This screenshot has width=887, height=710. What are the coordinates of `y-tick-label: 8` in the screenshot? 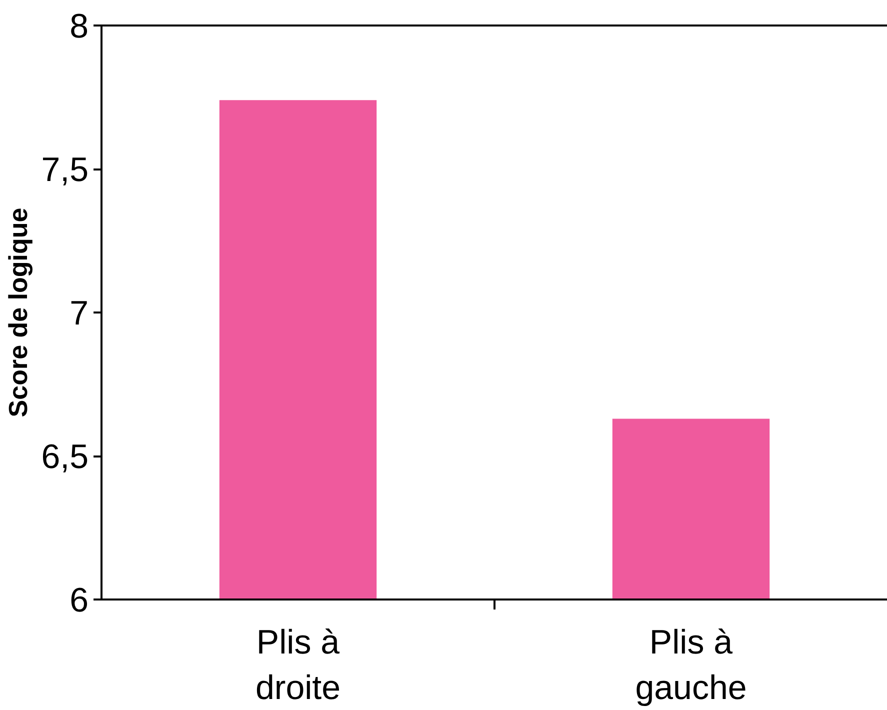 It's located at (79, 27).